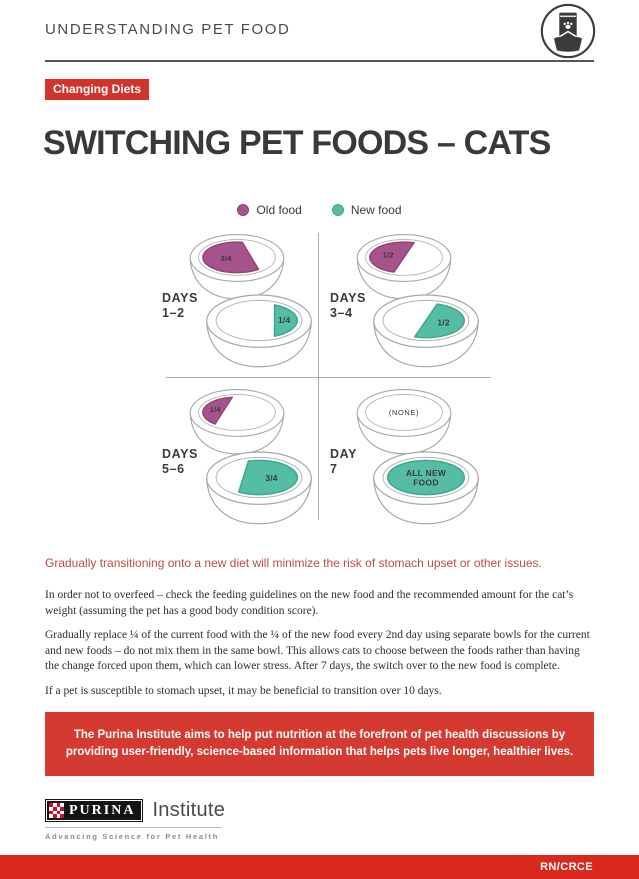  What do you see at coordinates (189, 810) in the screenshot?
I see `institute-text: Institute` at bounding box center [189, 810].